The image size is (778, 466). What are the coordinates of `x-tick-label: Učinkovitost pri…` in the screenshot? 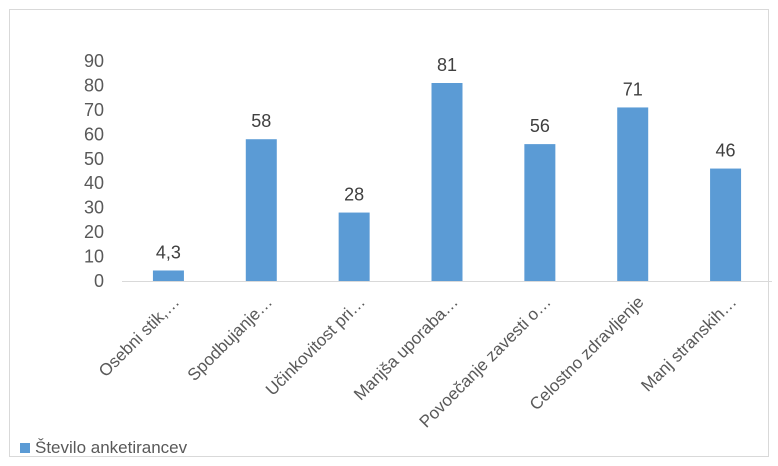 It's located at (315, 345).